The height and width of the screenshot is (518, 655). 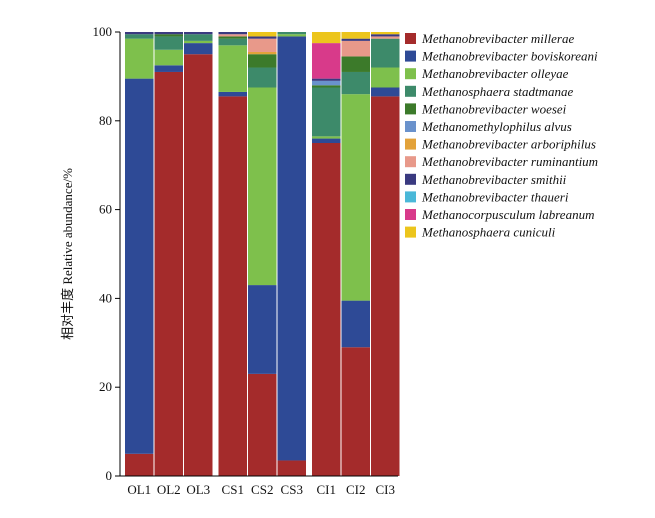 I want to click on legend-label: Methanocorpusculum labreanum, so click(x=507, y=214).